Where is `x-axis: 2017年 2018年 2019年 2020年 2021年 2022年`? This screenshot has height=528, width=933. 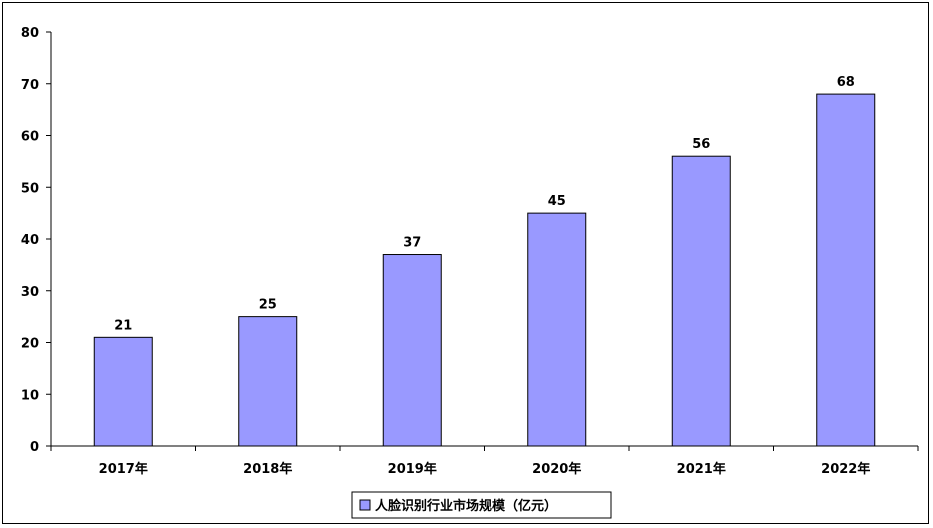 x-axis: 2017年 2018年 2019年 2020年 2021年 2022年 is located at coordinates (484, 461).